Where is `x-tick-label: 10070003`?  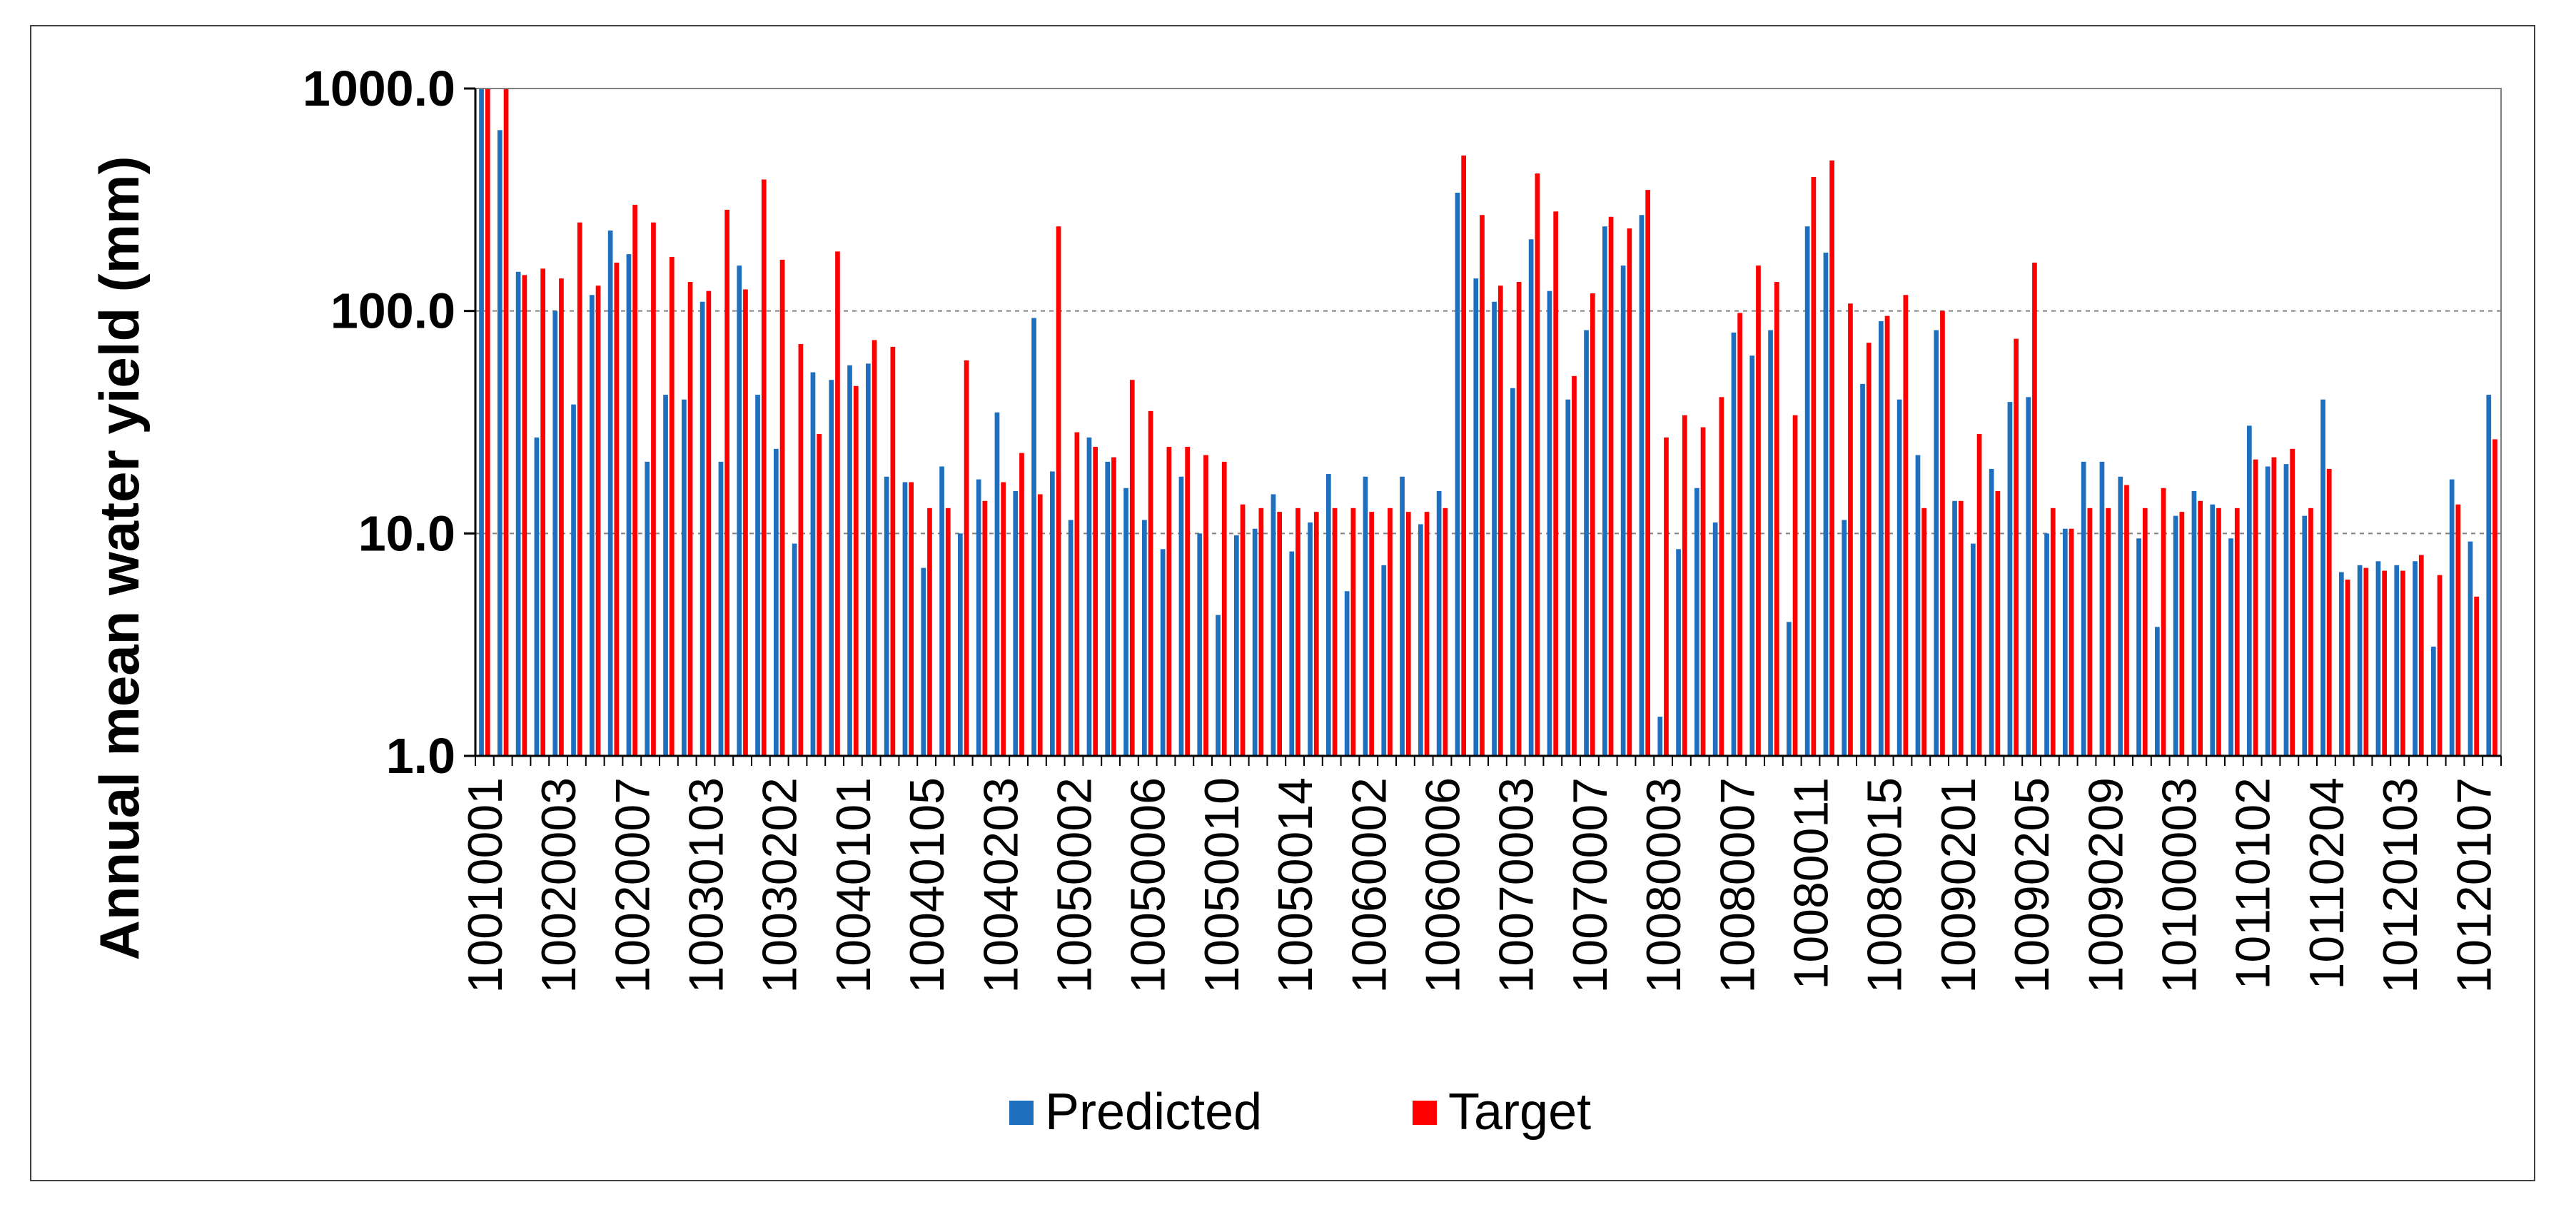 x-tick-label: 10070003 is located at coordinates (1517, 885).